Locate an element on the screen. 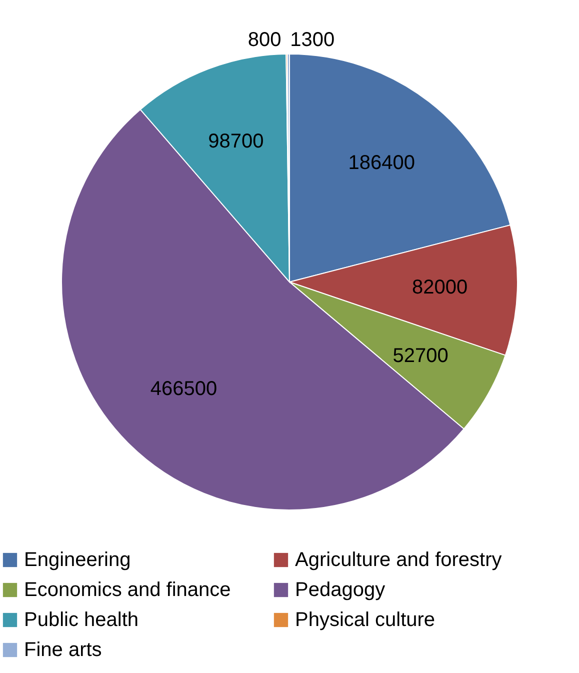 This screenshot has width=579, height=673. data-label: 466500 is located at coordinates (184, 389).